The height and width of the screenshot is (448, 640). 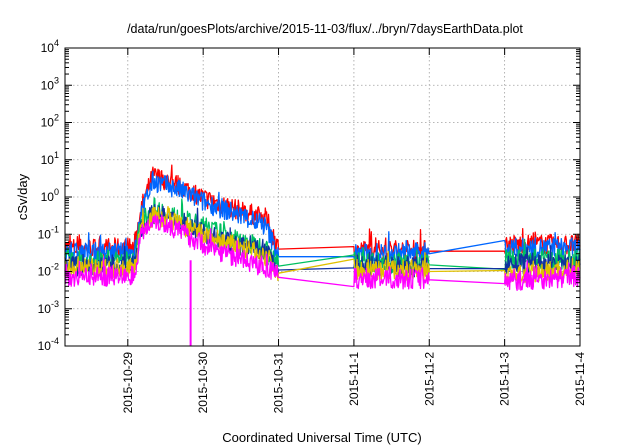 What do you see at coordinates (279, 383) in the screenshot?
I see `x-tick-label: 2015-10-31` at bounding box center [279, 383].